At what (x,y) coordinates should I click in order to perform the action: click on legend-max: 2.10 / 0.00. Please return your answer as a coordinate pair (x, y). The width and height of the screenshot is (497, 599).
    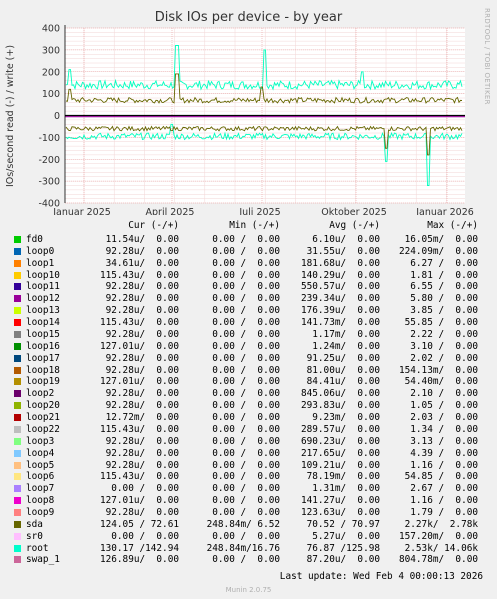
    Looking at the image, I should click on (444, 394).